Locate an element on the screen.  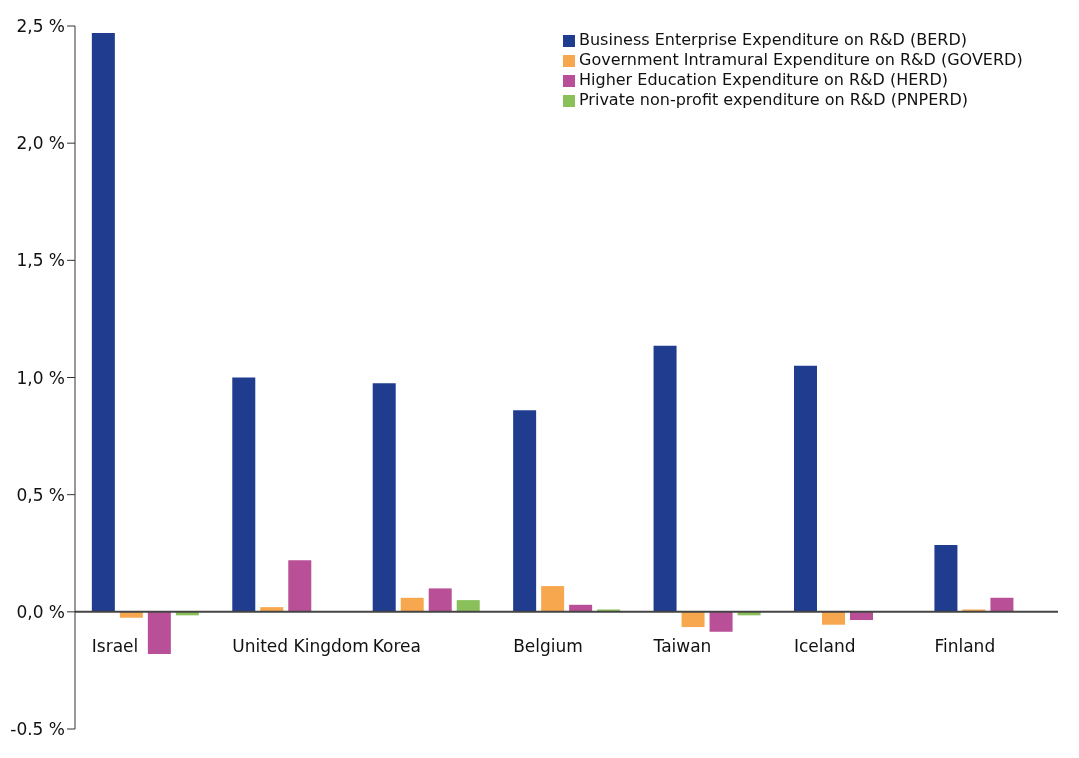
y-tick-label: 1,0 % is located at coordinates (40, 377).